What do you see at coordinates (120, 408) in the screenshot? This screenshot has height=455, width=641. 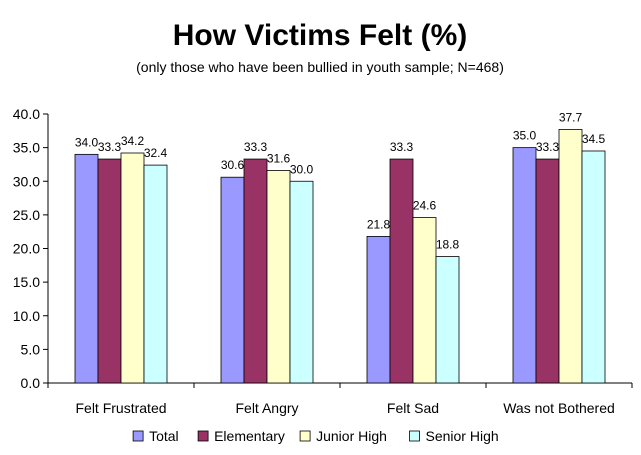 I see `x-tick-label: Felt Frustrated` at bounding box center [120, 408].